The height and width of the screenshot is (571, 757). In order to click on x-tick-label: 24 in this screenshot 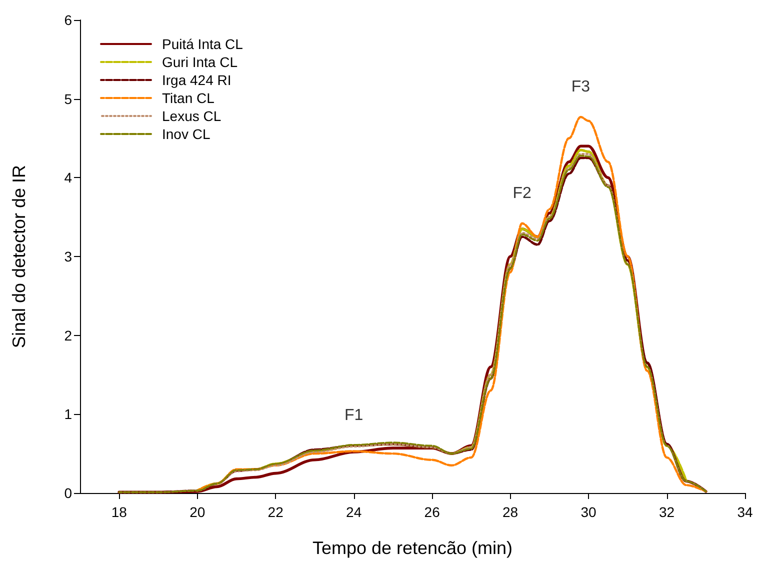, I will do `click(354, 512)`.